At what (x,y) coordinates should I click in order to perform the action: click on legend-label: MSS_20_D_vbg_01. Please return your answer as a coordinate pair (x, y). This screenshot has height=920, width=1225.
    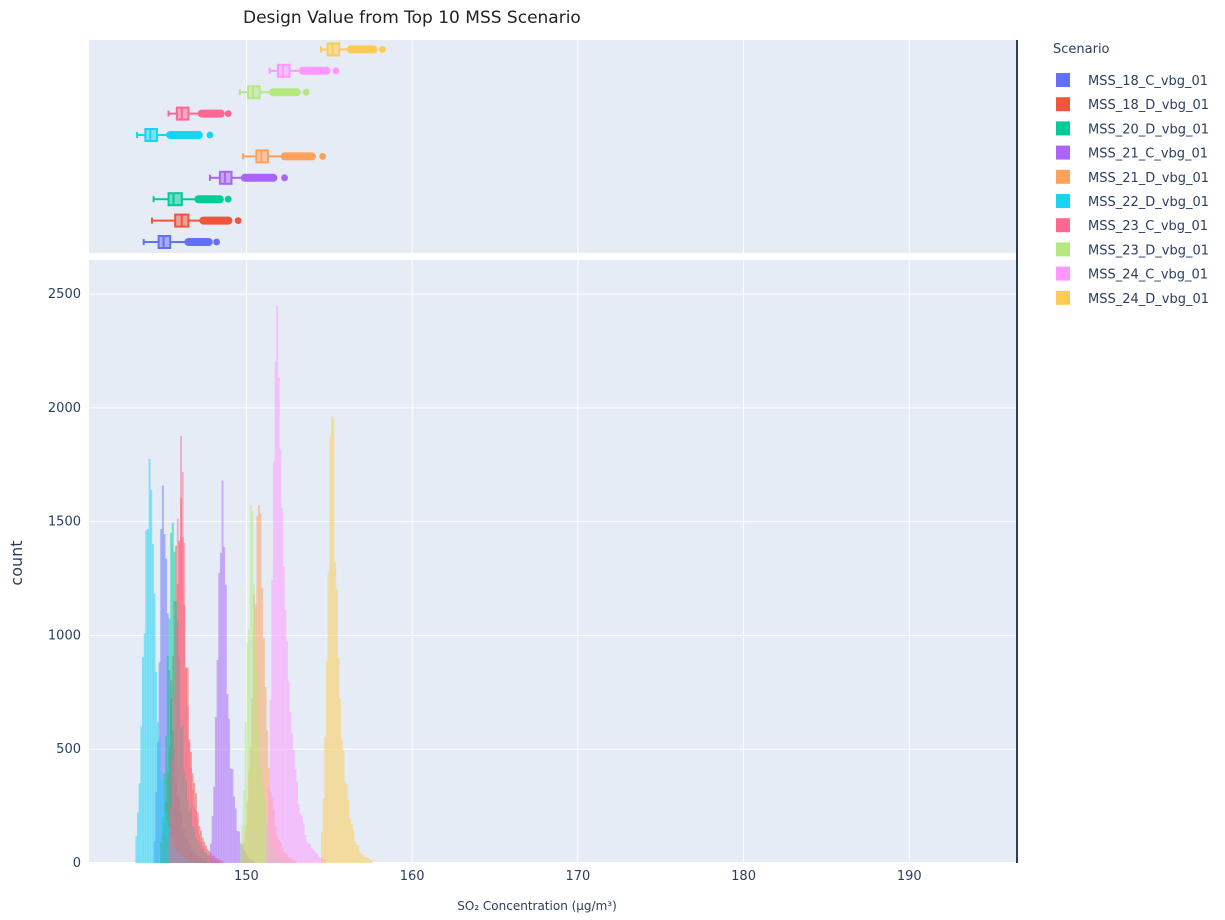
    Looking at the image, I should click on (1148, 129).